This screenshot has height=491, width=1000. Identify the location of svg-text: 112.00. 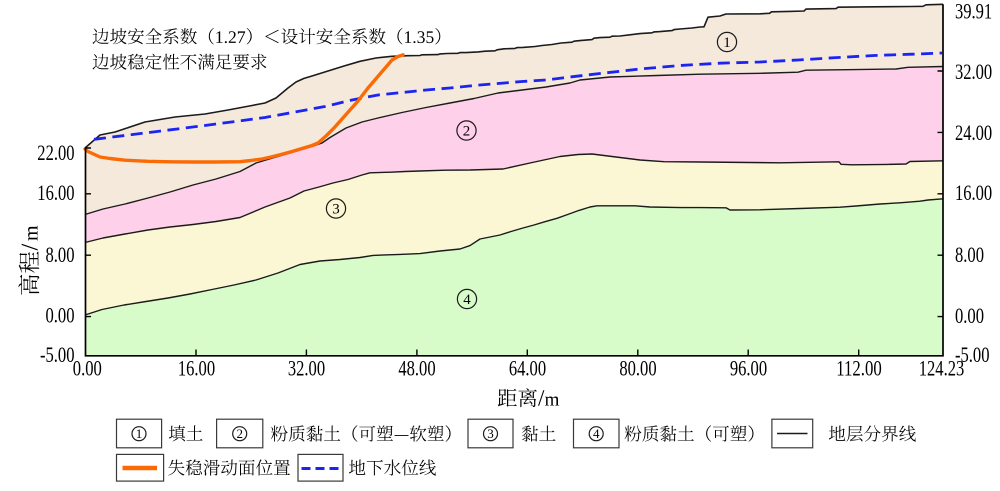
(859, 367).